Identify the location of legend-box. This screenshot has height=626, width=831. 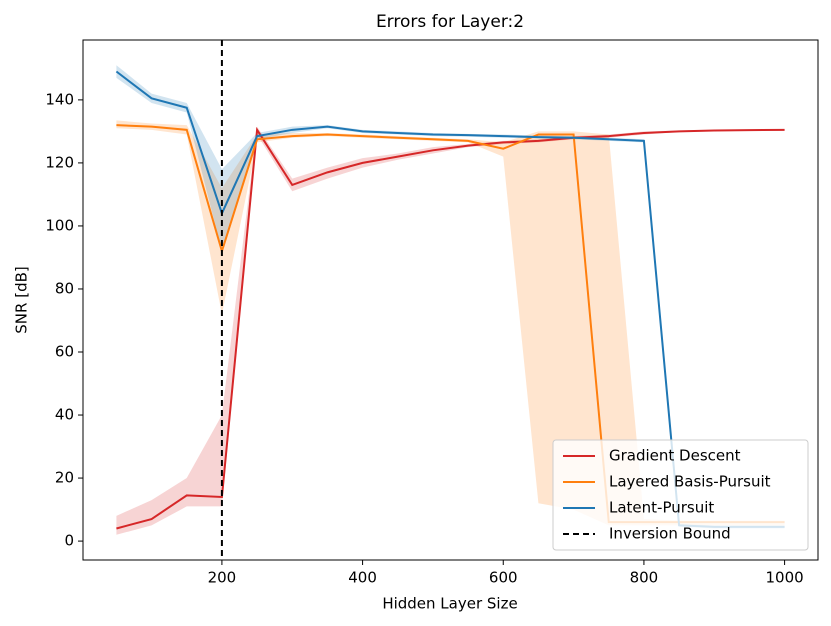
(680, 495).